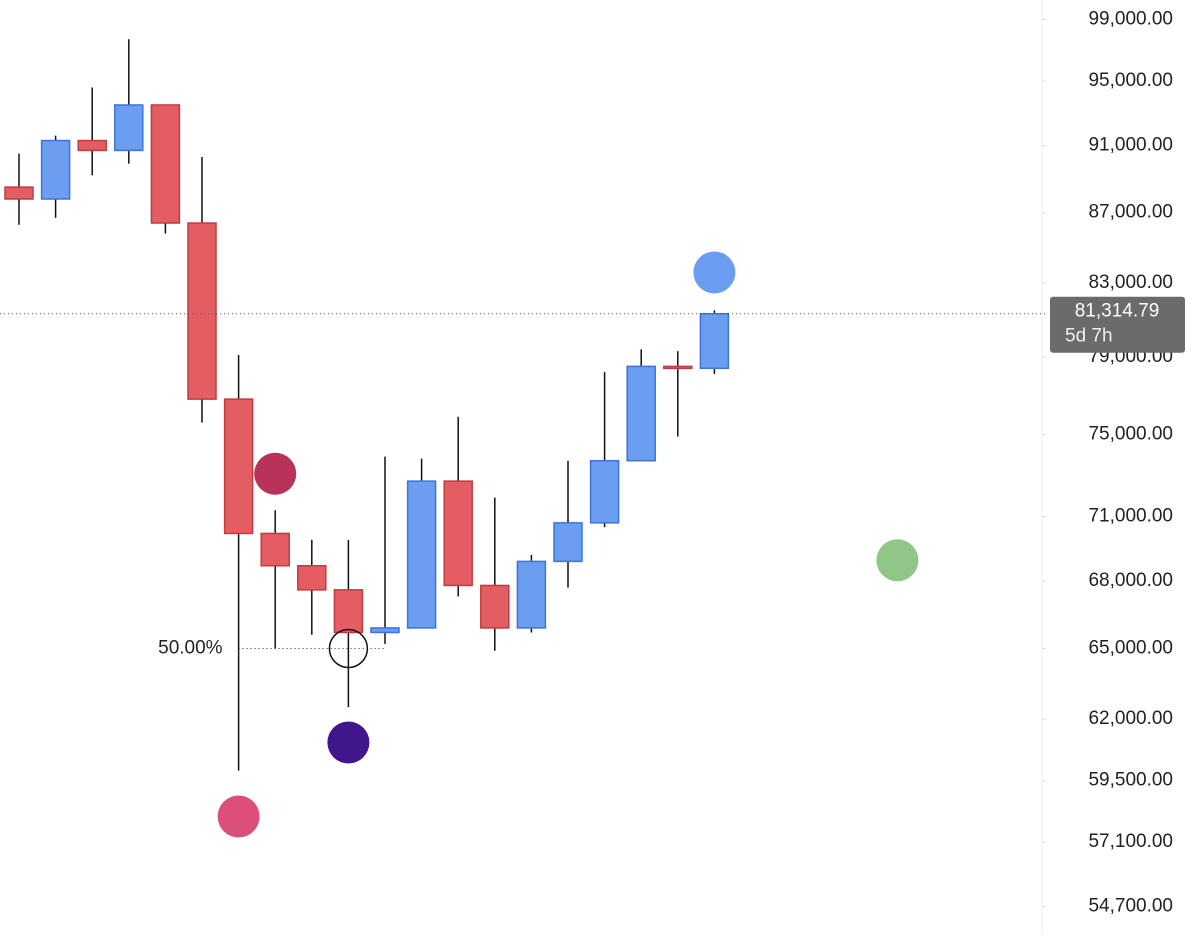 The width and height of the screenshot is (1200, 939). What do you see at coordinates (1130, 212) in the screenshot?
I see `y-tick-label: 87,000.00` at bounding box center [1130, 212].